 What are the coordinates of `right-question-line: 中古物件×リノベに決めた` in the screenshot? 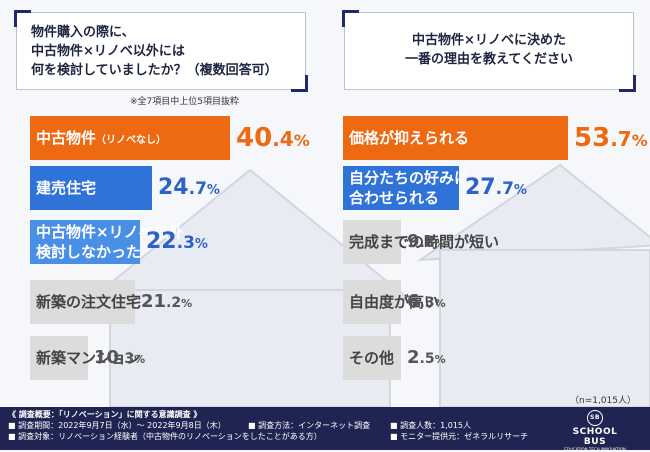 It's located at (489, 40).